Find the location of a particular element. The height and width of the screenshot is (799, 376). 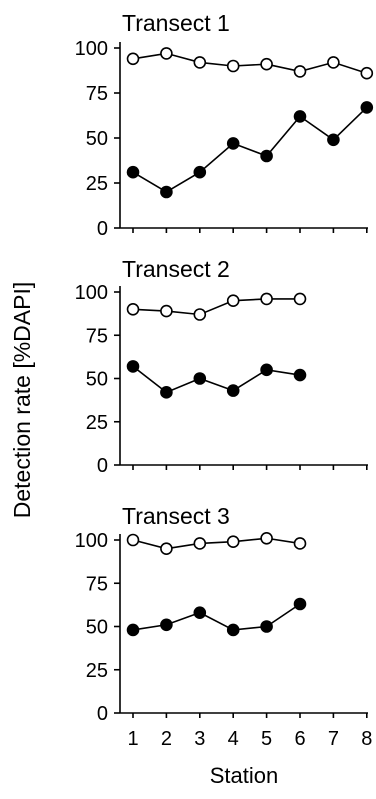

x-tick-label: 1 is located at coordinates (132, 739).